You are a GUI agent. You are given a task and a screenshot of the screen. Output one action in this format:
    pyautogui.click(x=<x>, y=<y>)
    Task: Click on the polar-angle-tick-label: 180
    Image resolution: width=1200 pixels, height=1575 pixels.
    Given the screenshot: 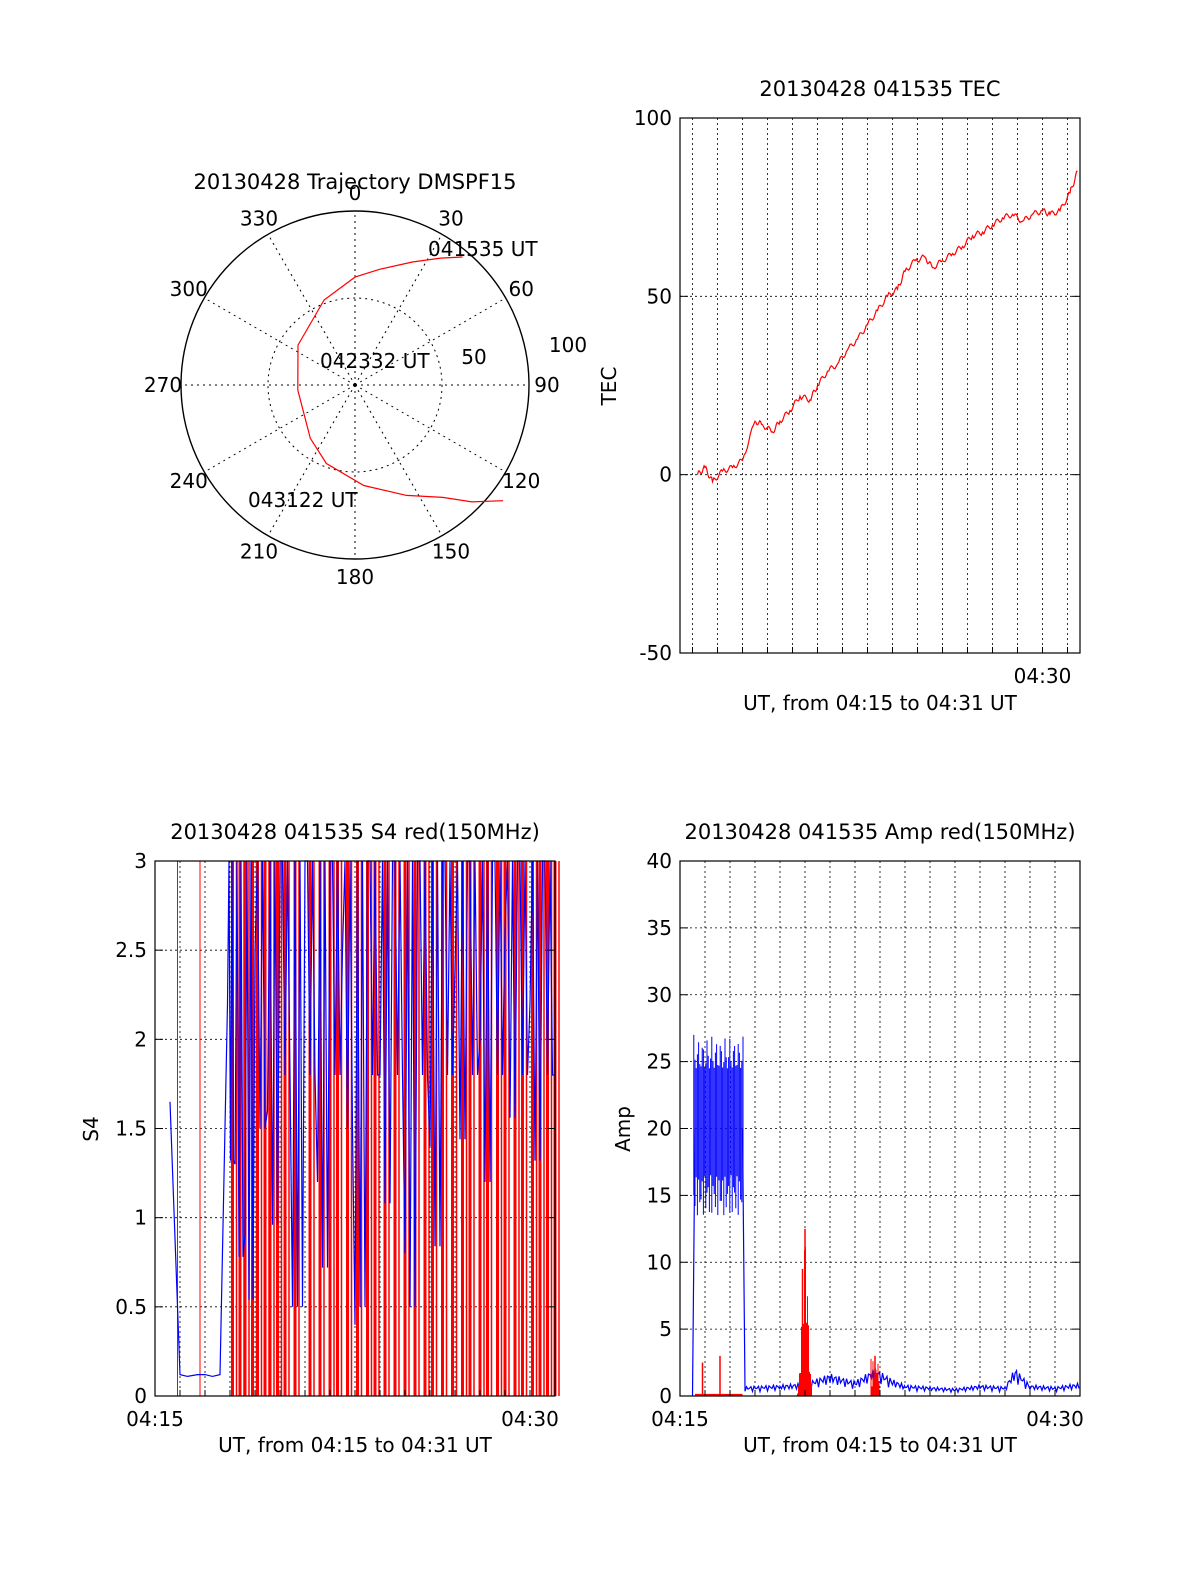 What is the action you would take?
    pyautogui.click(x=355, y=577)
    